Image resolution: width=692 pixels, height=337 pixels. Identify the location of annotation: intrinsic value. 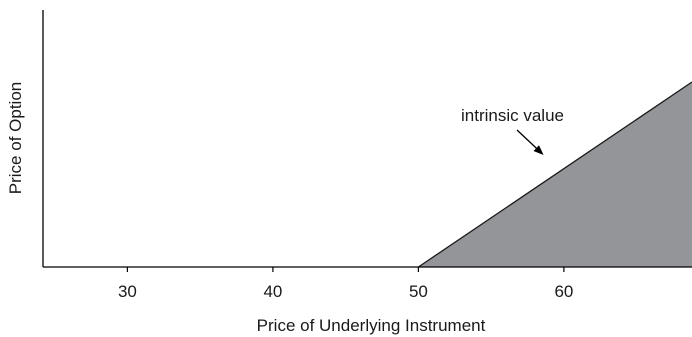
(512, 130).